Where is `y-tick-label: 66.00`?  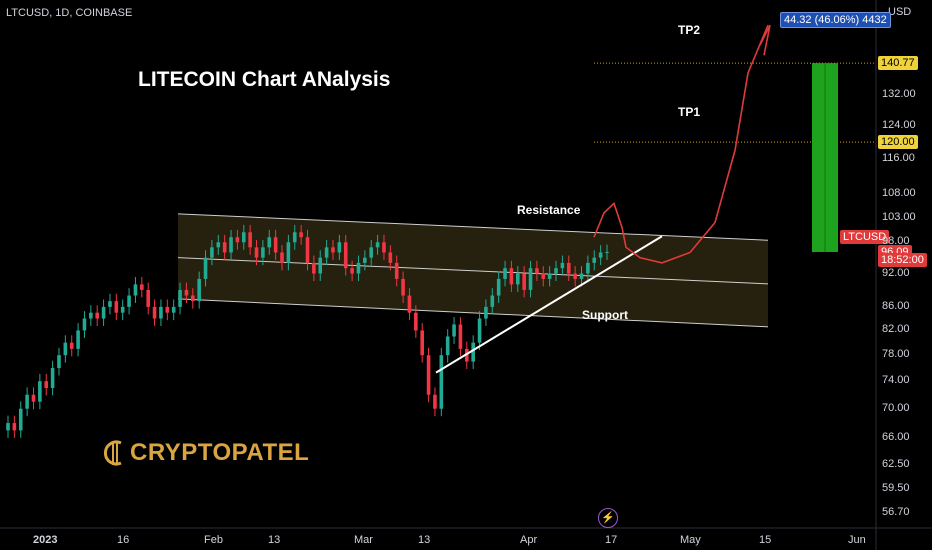
y-tick-label: 66.00 is located at coordinates (896, 436).